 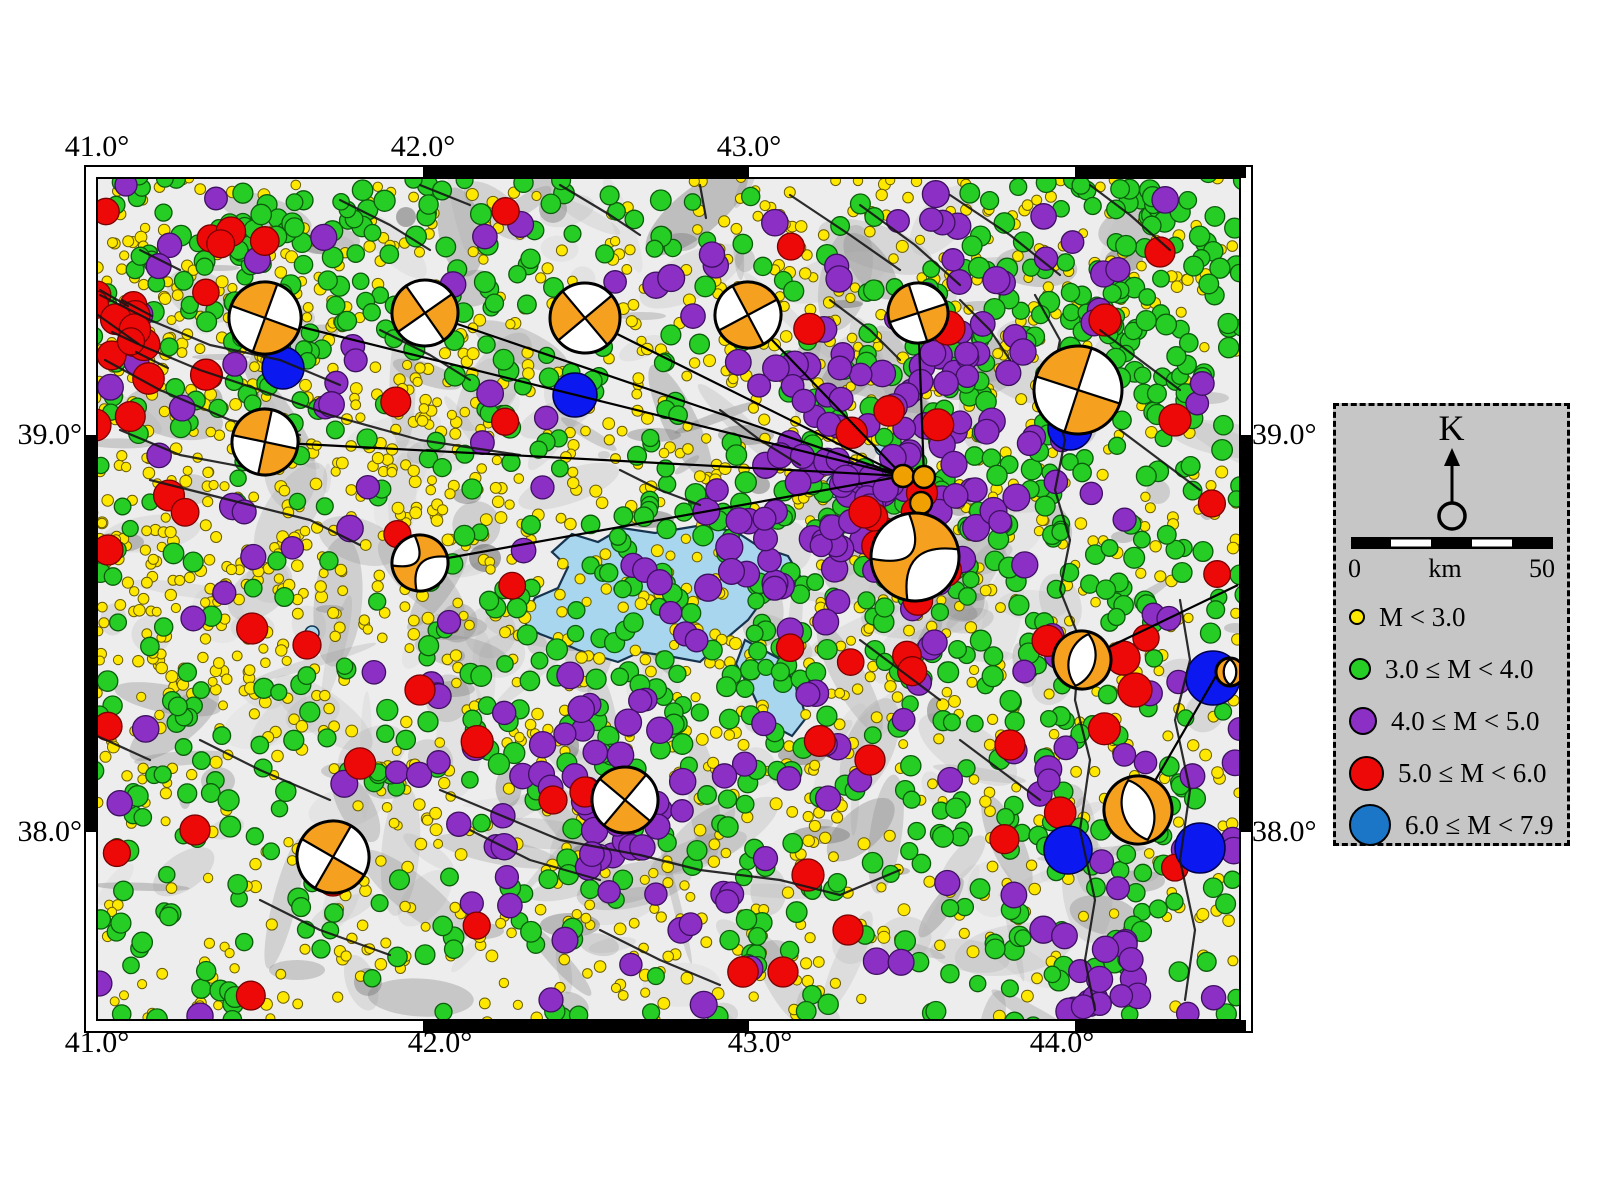 I want to click on scale-zero: 0, so click(x=1354, y=568).